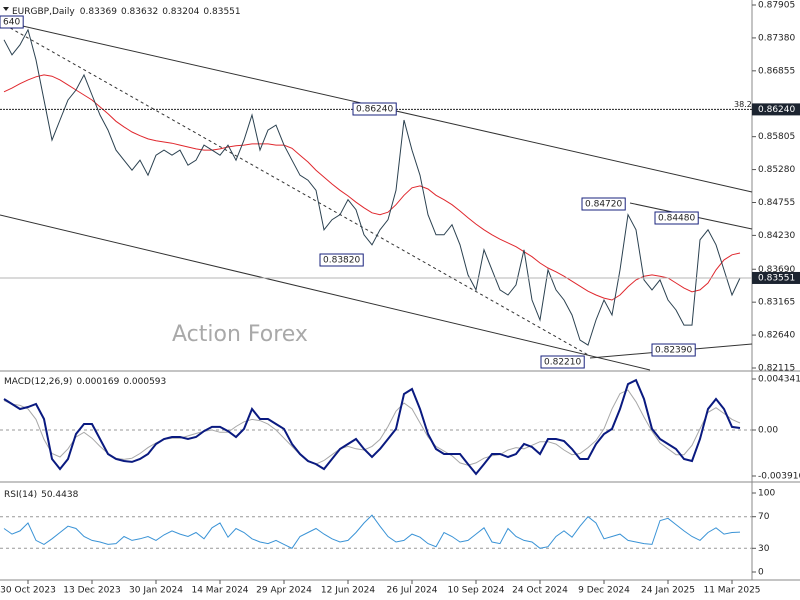 This screenshot has height=600, width=800. Describe the element at coordinates (776, 369) in the screenshot. I see `y-tick-label: 0.82115` at that location.